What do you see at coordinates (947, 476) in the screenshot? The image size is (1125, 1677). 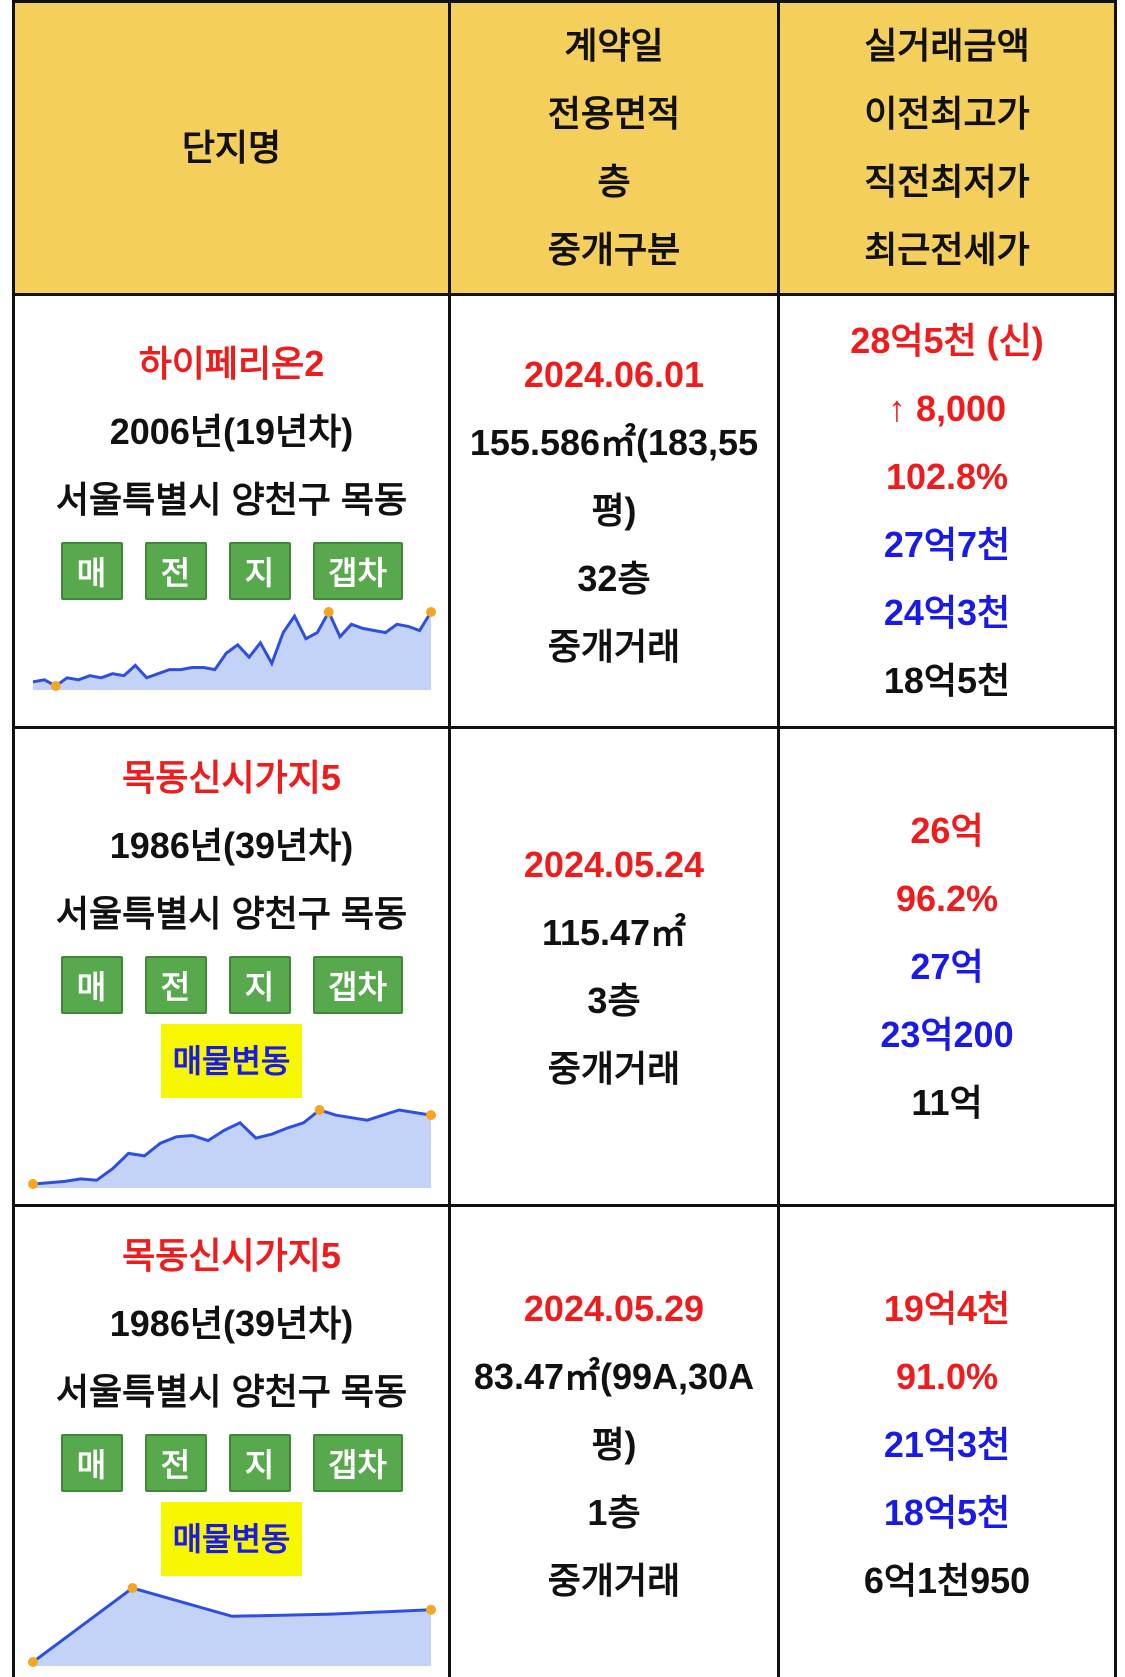 I see `price-ratio: 102.8%` at bounding box center [947, 476].